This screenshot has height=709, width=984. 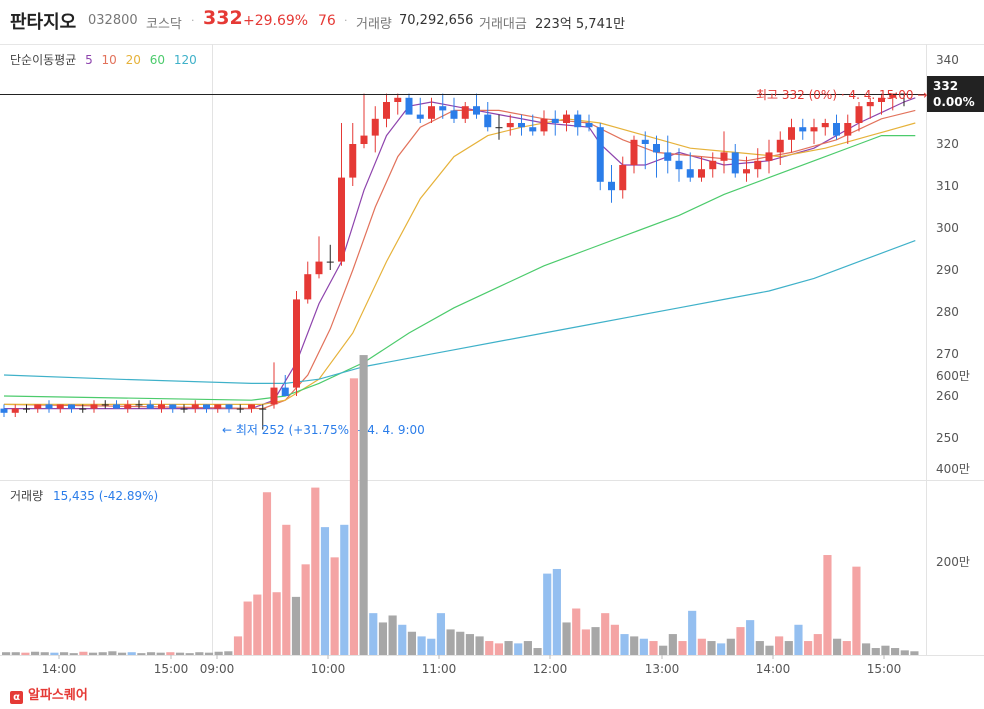 I want to click on volume-tick-label: 200만, so click(x=953, y=562).